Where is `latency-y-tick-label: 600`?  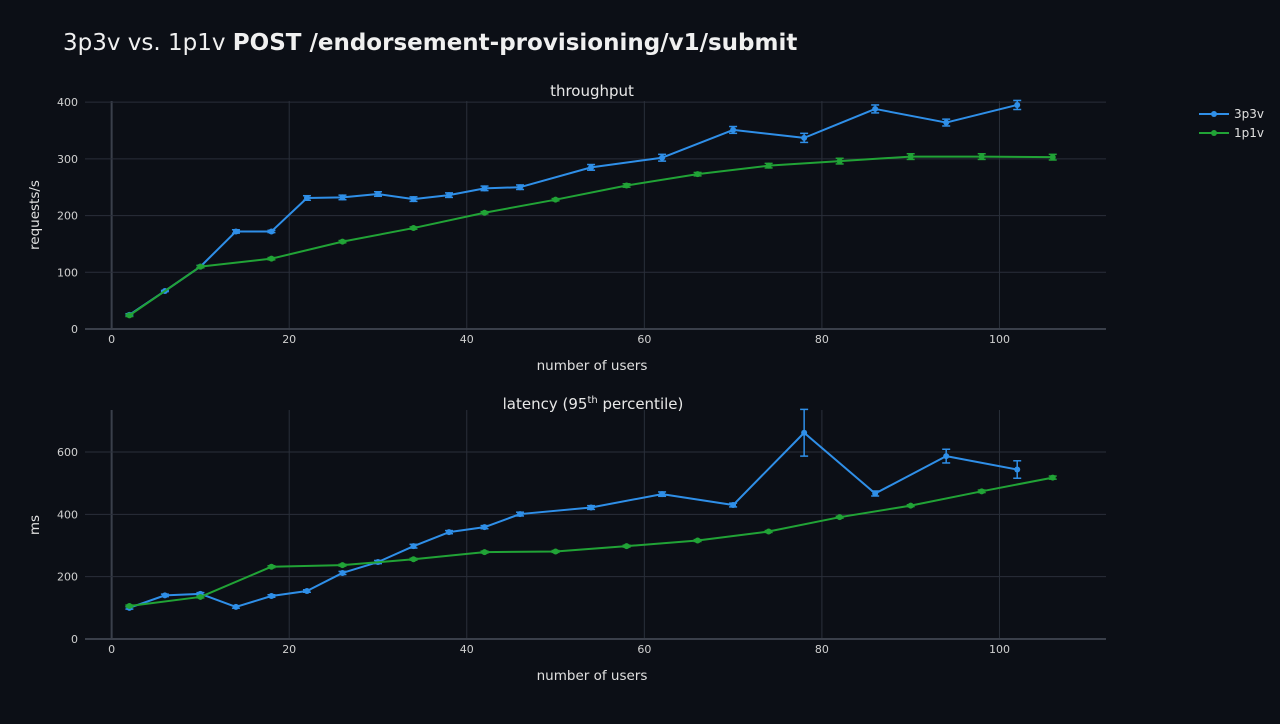
latency-y-tick-label: 600 is located at coordinates (67, 452).